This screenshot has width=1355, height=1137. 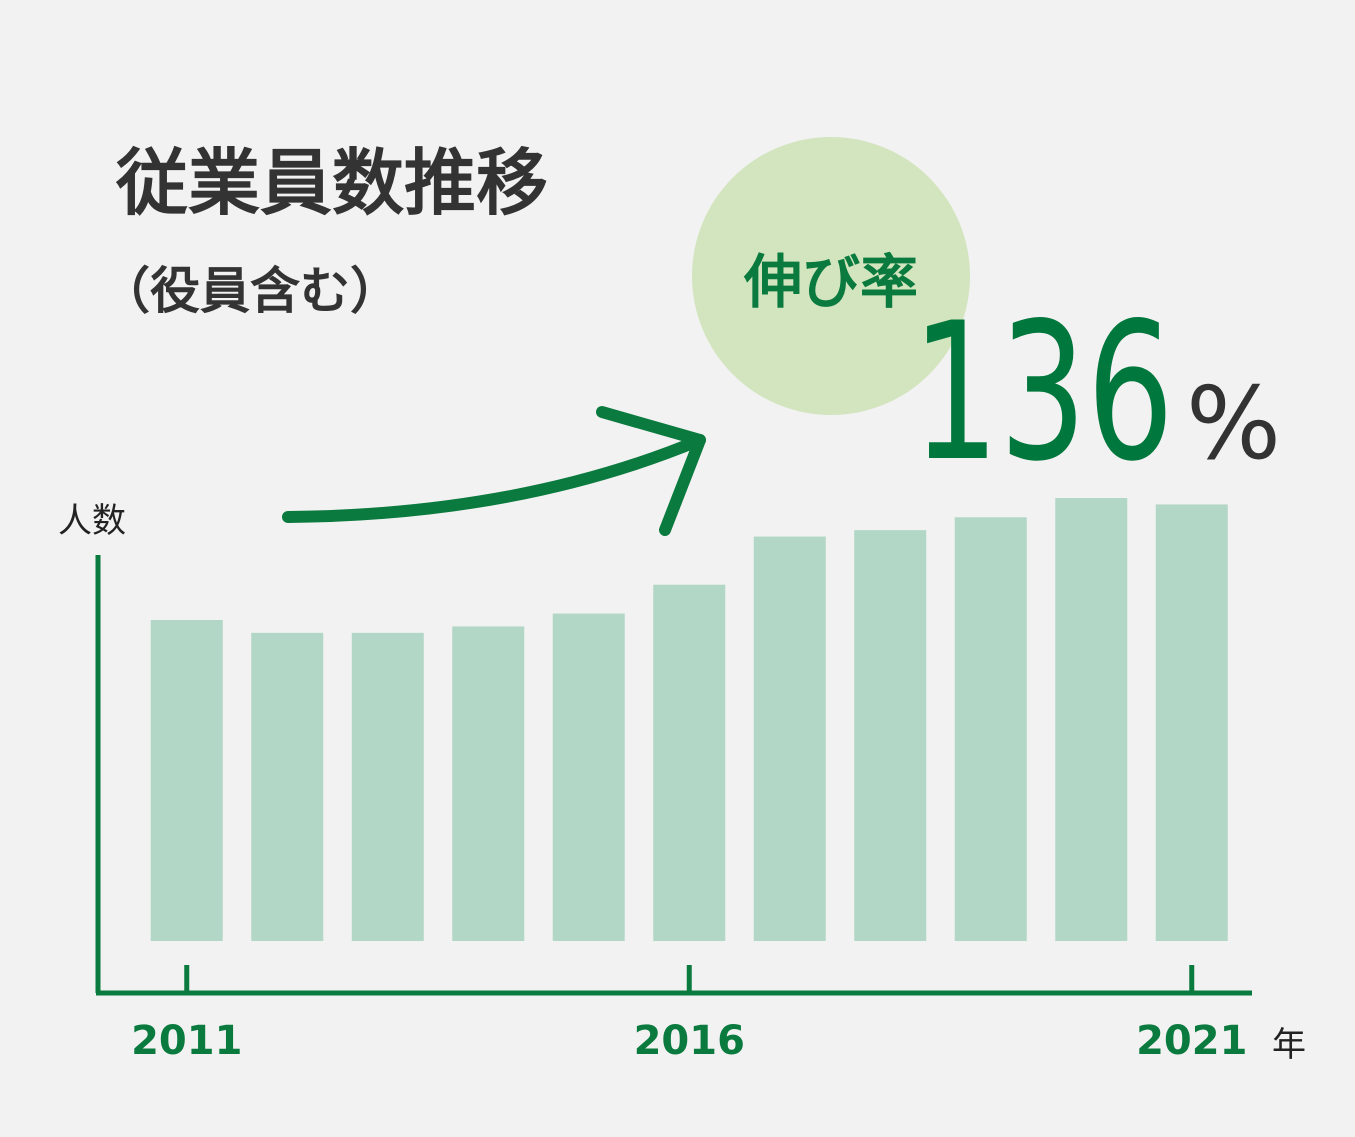 What do you see at coordinates (1043, 392) in the screenshot?
I see `growth-value: 136` at bounding box center [1043, 392].